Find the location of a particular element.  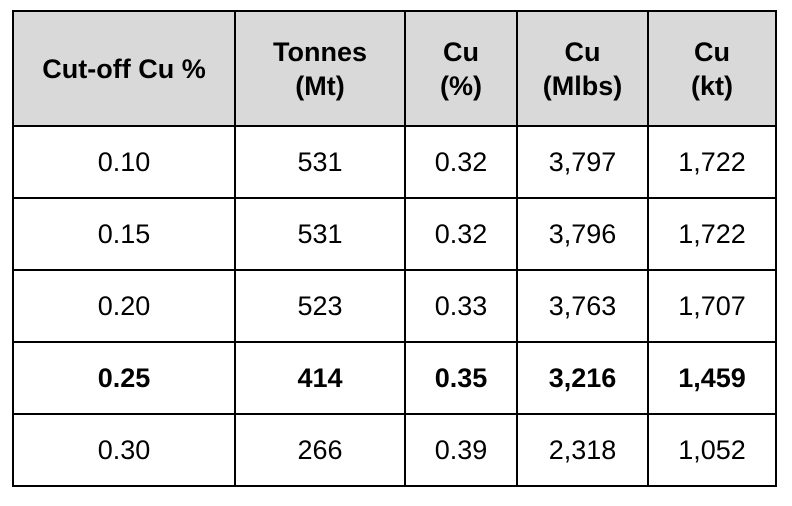

cell-cu-mlbs: 3,763 is located at coordinates (582, 306).